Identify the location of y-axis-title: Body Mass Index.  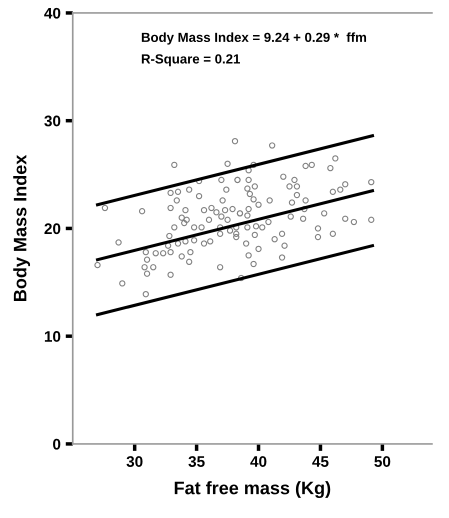
(21, 227).